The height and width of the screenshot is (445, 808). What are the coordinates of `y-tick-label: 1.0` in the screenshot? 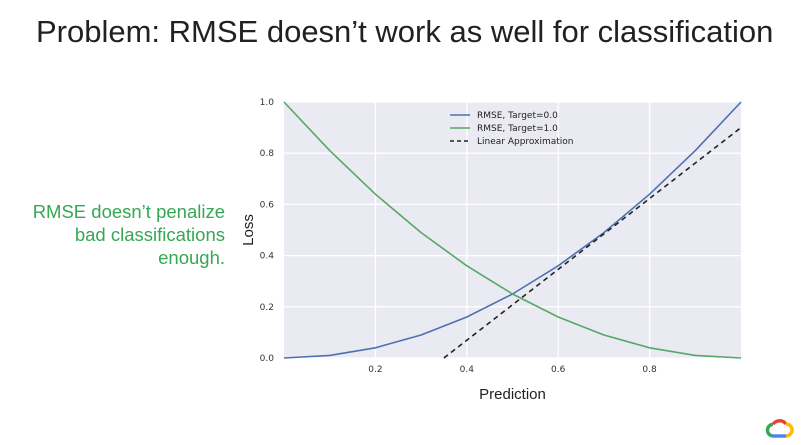 It's located at (267, 103).